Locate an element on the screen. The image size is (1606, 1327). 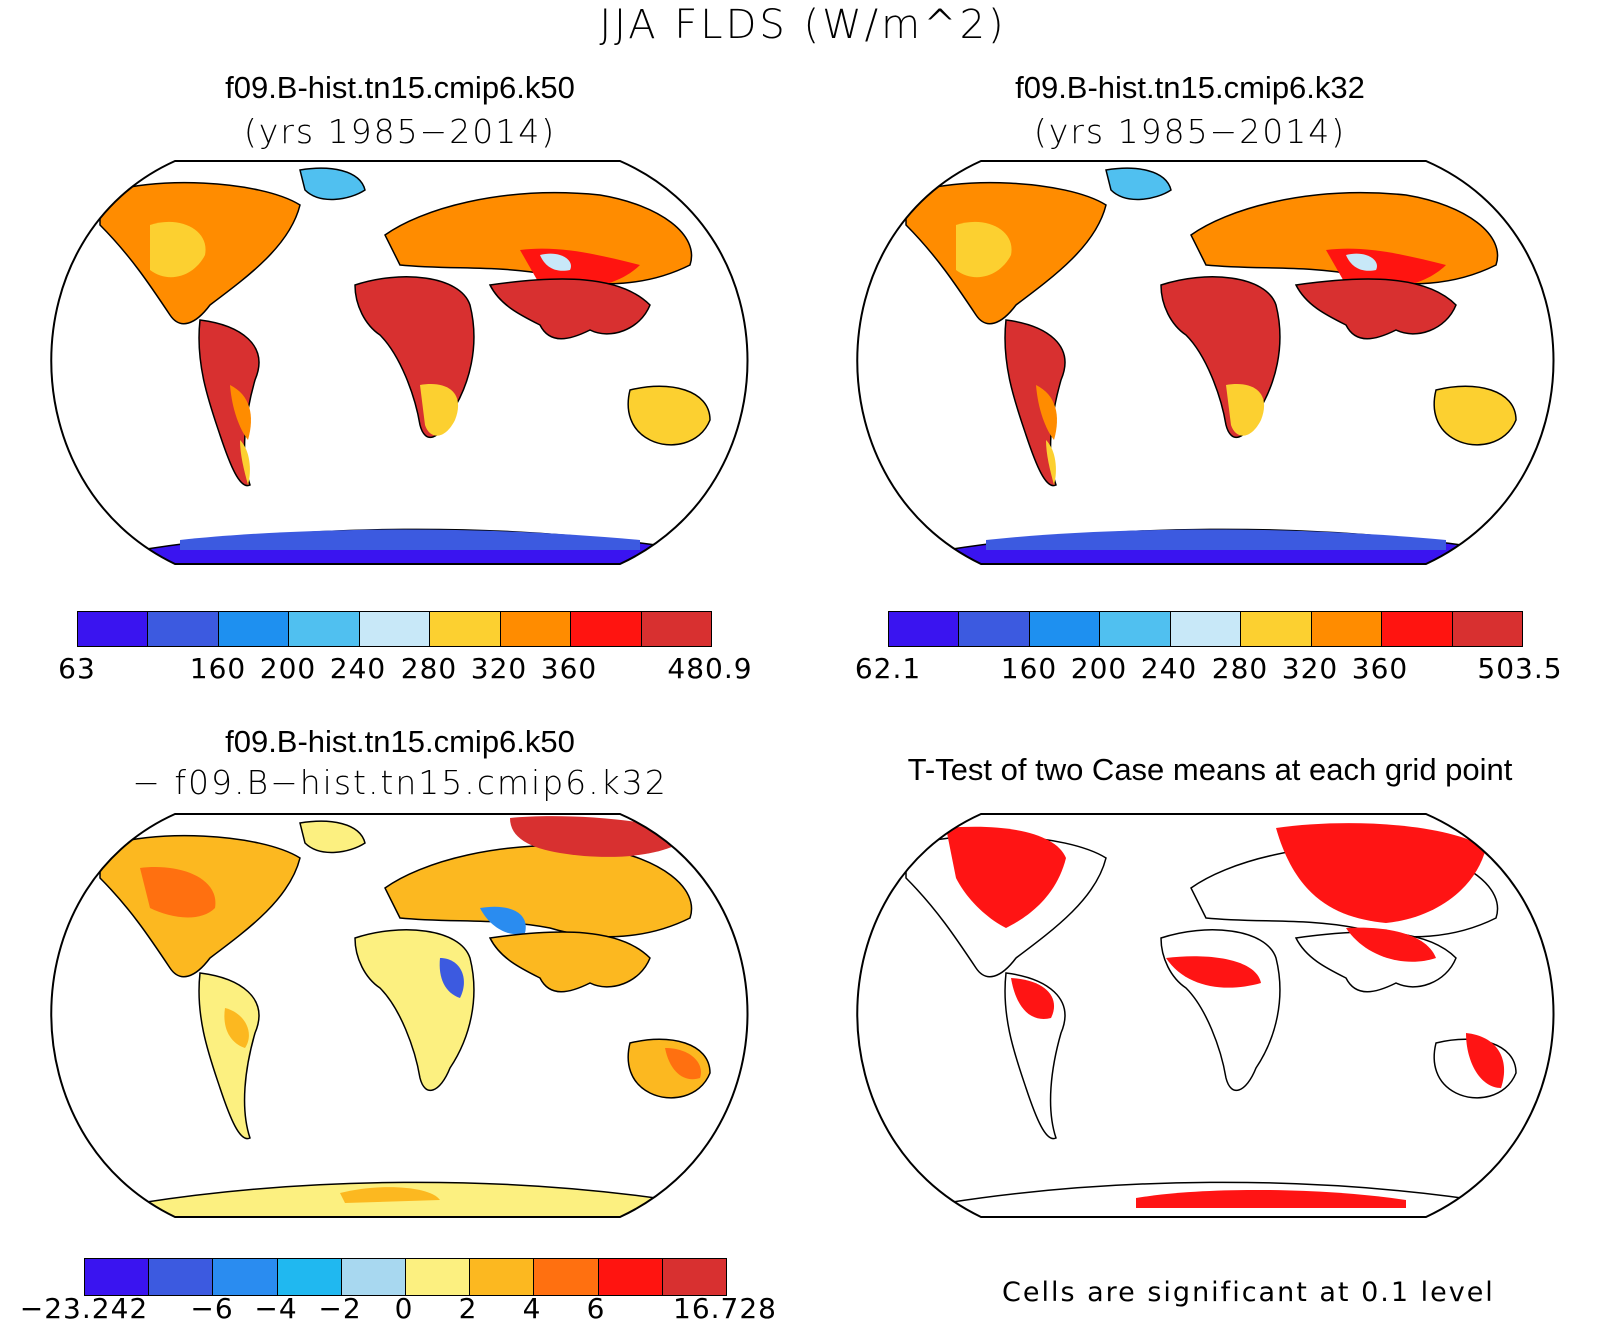
panel-title-bottom-left: f09.B-hist.tn15.cmip6.k50 is located at coordinates (400, 741).